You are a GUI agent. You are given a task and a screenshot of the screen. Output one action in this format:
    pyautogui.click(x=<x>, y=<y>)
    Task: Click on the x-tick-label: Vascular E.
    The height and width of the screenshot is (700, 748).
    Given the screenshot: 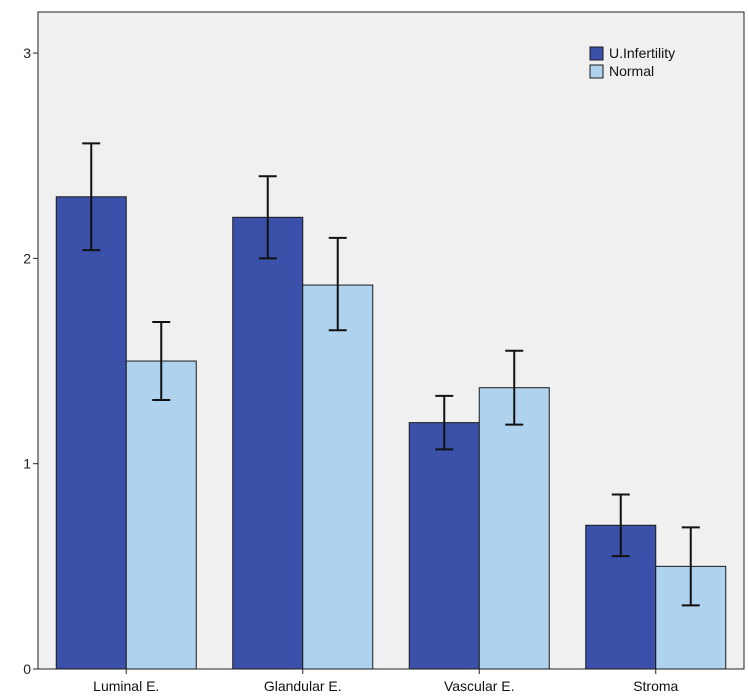 What is the action you would take?
    pyautogui.click(x=479, y=686)
    